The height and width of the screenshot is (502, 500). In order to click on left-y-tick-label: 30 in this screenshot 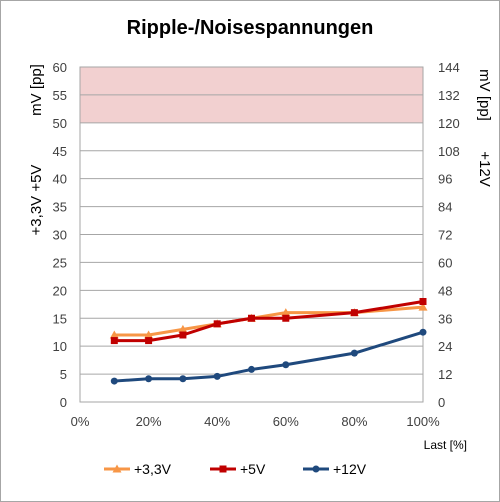, I will do `click(60, 235)`.